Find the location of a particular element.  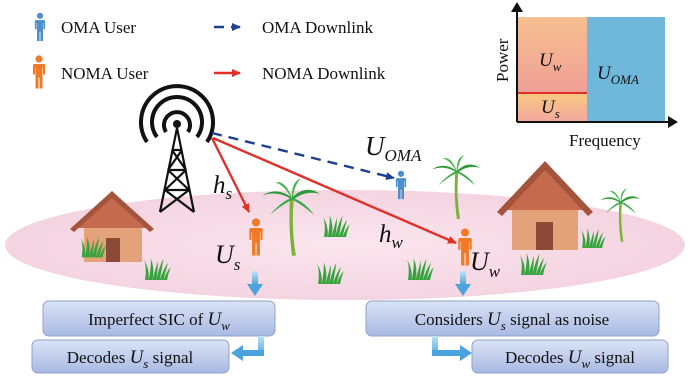

spectrum-us-label: Us is located at coordinates (550, 109).